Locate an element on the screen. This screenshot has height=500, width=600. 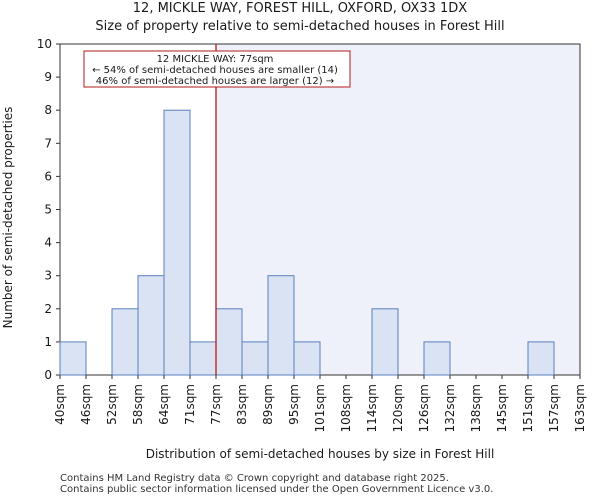
y-axis-label: Number of semi-detached properties is located at coordinates (8, 218).